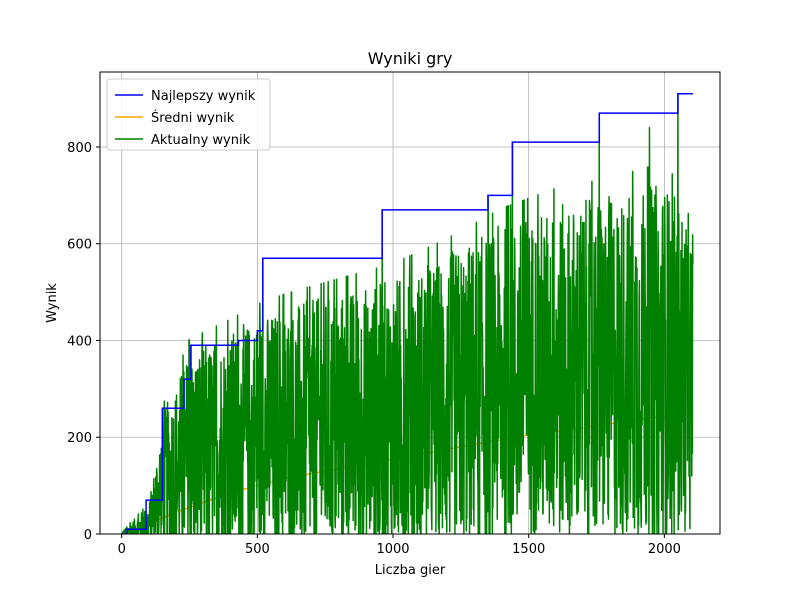 Image resolution: width=800 pixels, height=599 pixels. What do you see at coordinates (88, 535) in the screenshot?
I see `y-tick-label: 0` at bounding box center [88, 535].